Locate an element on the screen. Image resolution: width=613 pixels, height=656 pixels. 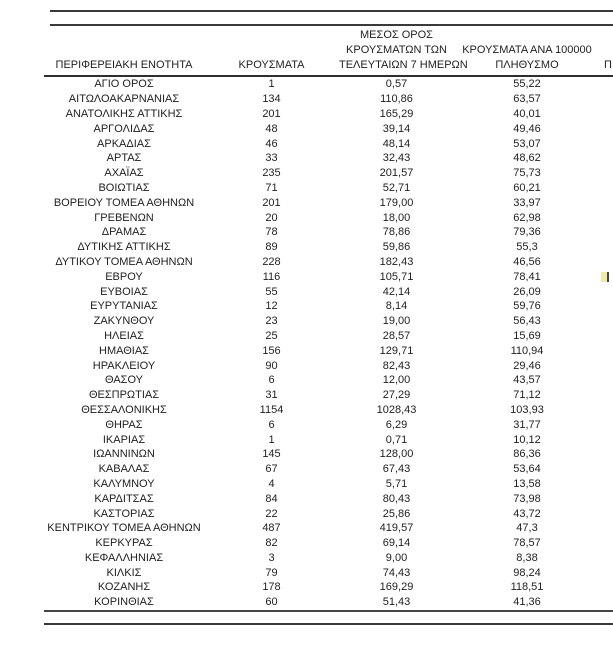
cell-cases: 90 is located at coordinates (271, 365).